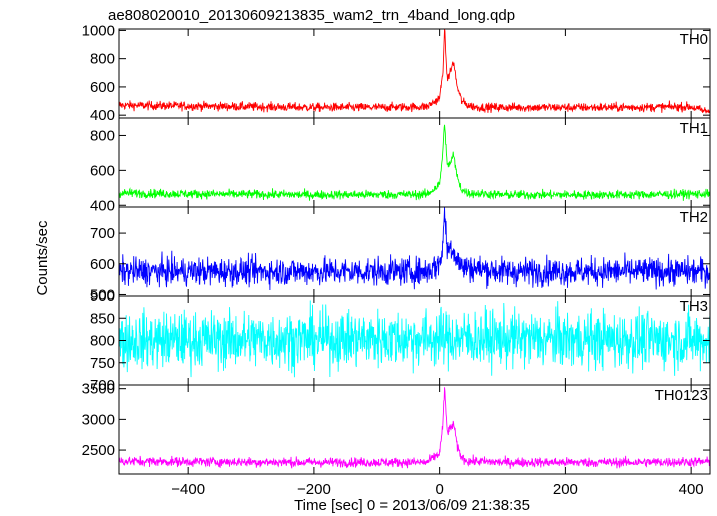 Image resolution: width=717 pixels, height=516 pixels. I want to click on x-tick-label: 400, so click(691, 489).